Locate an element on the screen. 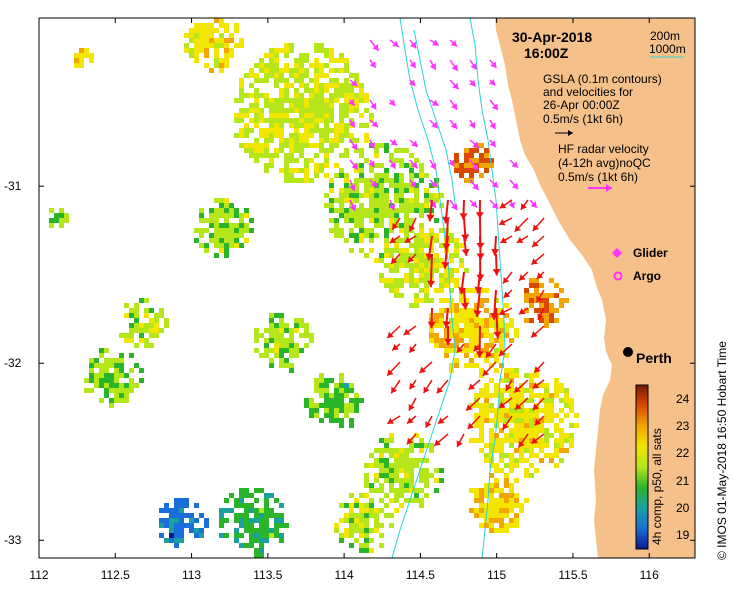  radar-velocity-arrow is located at coordinates (506, 204).